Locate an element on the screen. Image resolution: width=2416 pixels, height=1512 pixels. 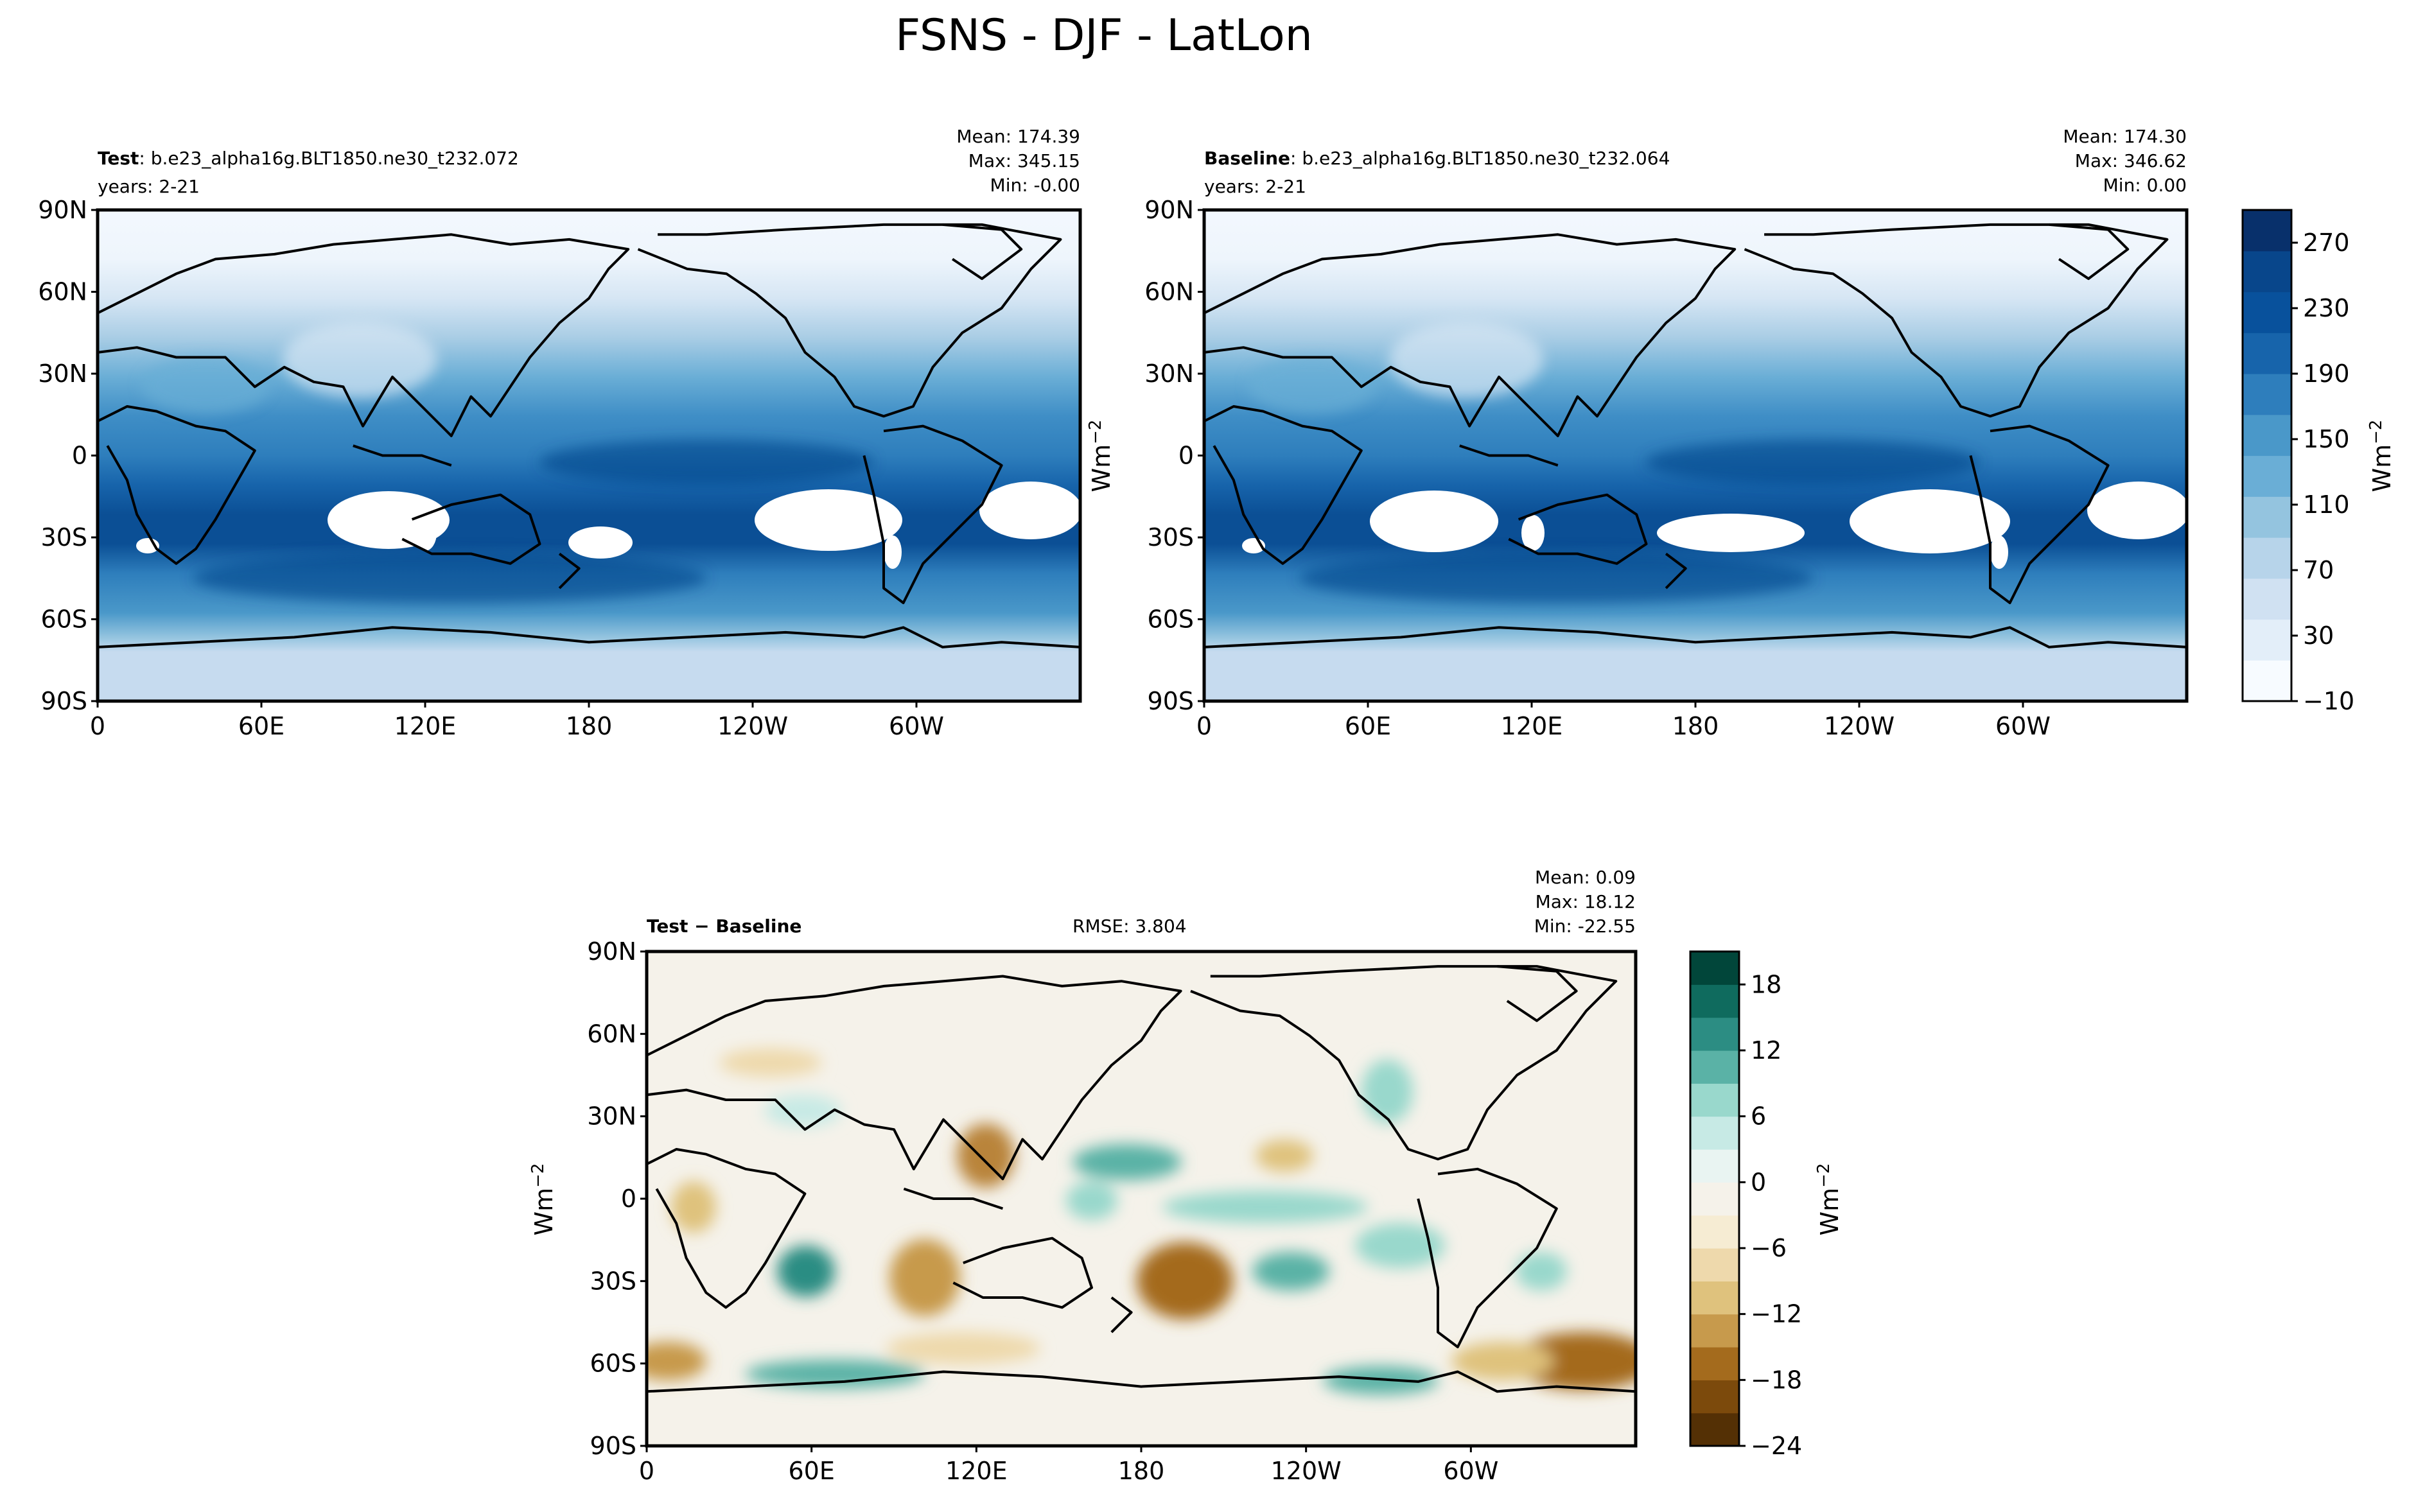
test-lon-axis: 0 60E 120E 180 120W 60W is located at coordinates (517, 720).